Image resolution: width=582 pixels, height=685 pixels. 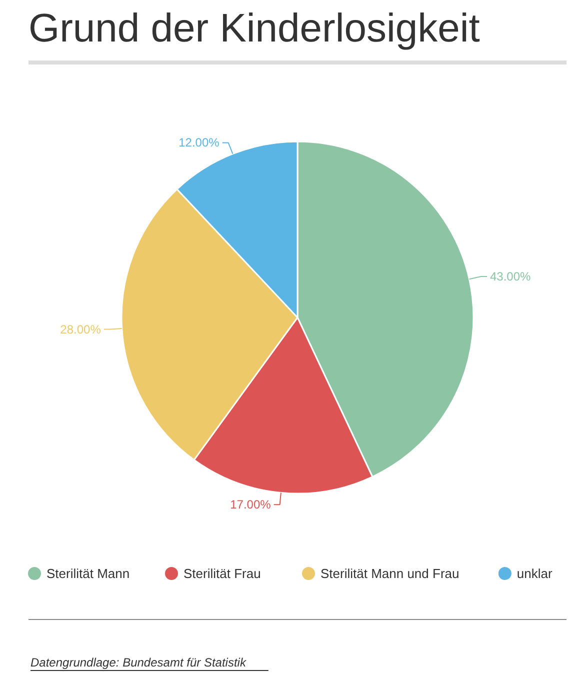 I want to click on data-label: 17.00%, so click(x=251, y=505).